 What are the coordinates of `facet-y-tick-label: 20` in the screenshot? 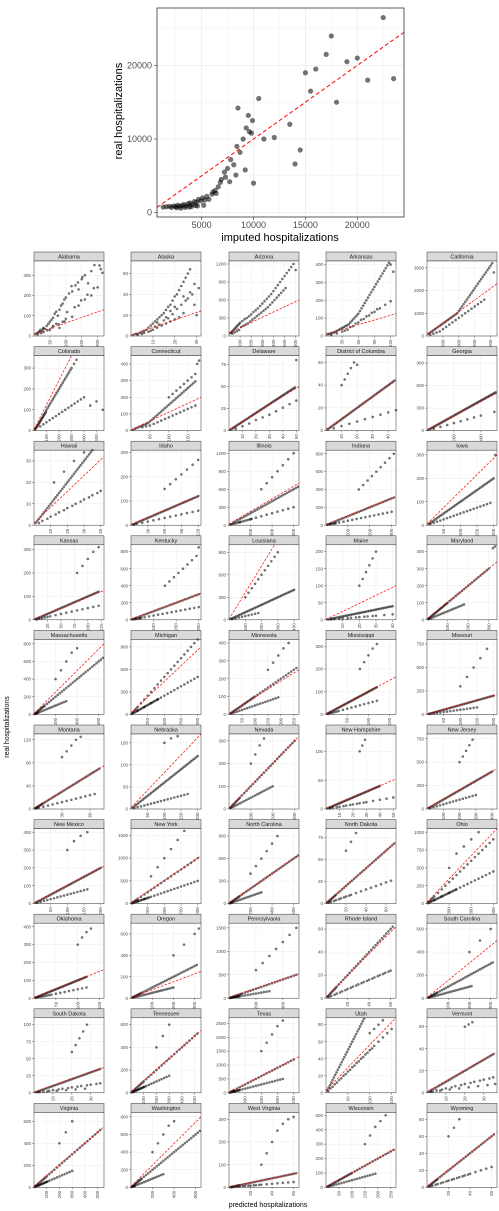 It's located at (422, 1170).